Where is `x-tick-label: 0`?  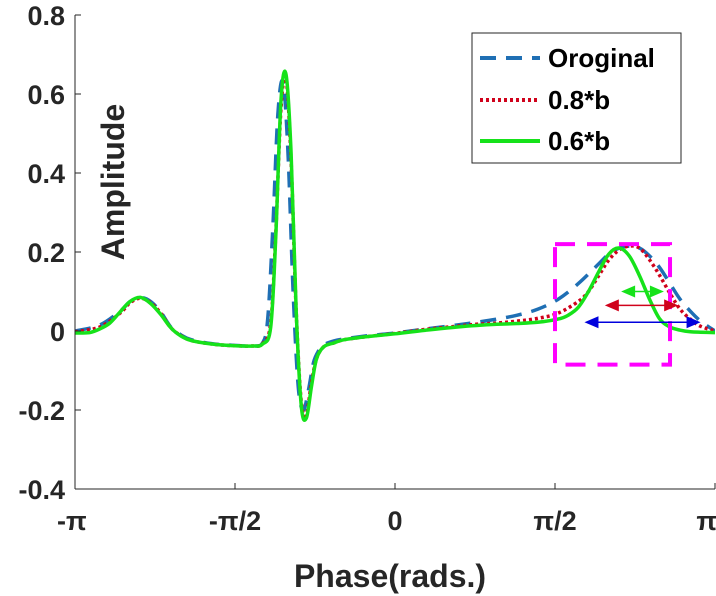
x-tick-label: 0 is located at coordinates (394, 521).